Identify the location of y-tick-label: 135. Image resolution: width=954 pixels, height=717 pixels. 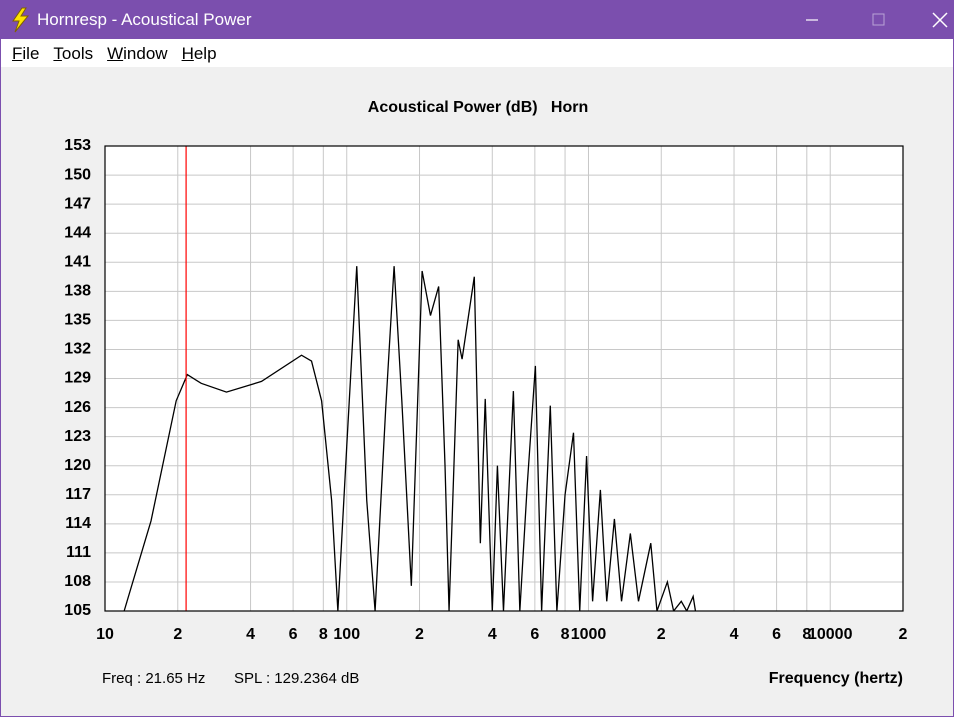
(77, 320).